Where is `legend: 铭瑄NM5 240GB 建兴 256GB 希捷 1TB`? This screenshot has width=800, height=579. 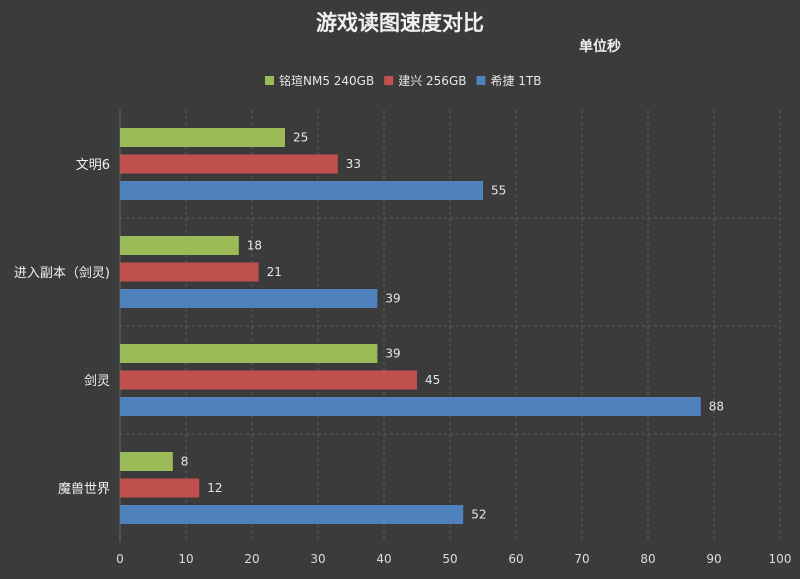
legend: 铭瑄NM5 240GB 建兴 256GB 希捷 1TB is located at coordinates (403, 80).